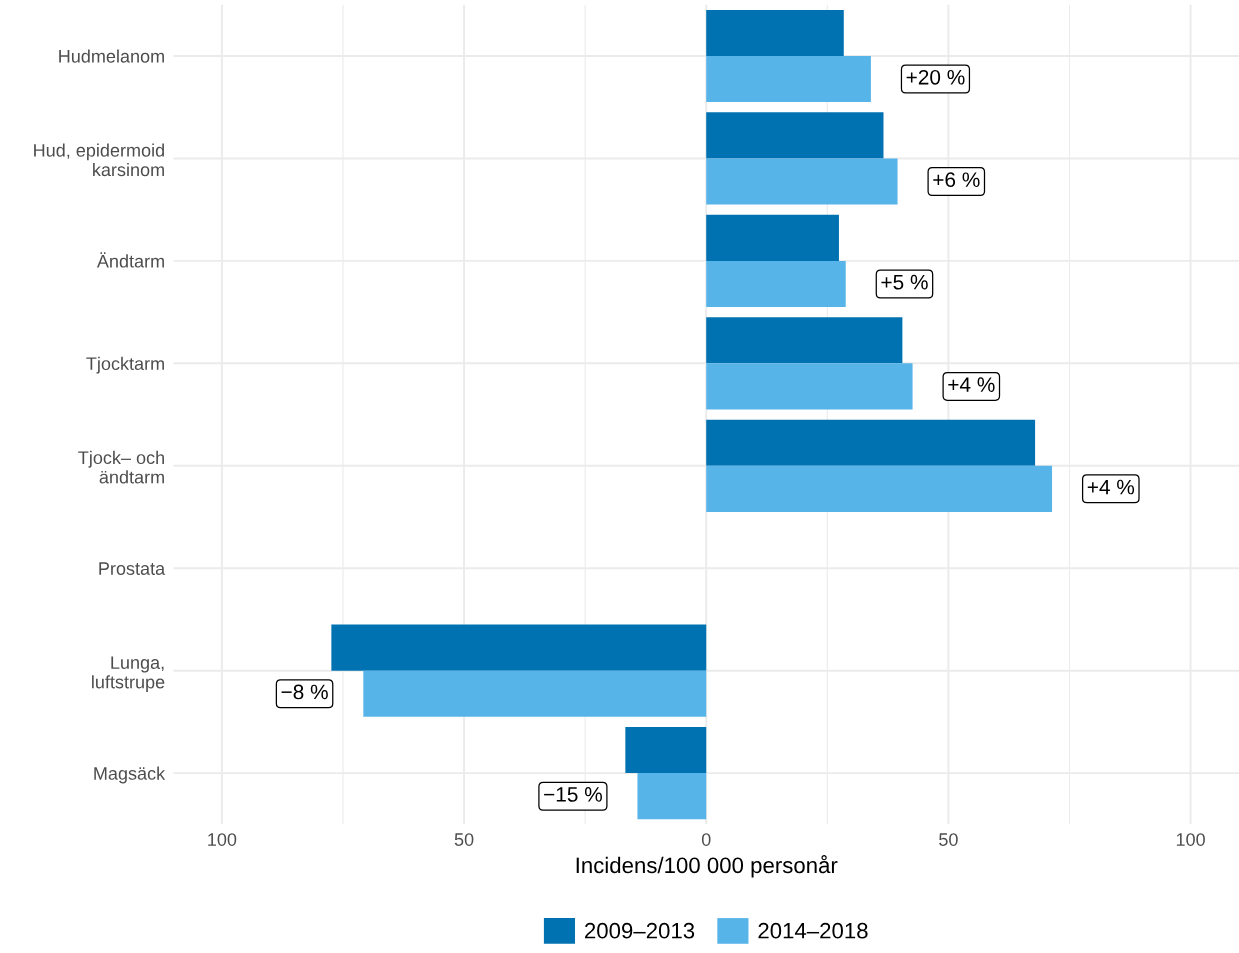  I want to click on x-axis-title: Incidens/100 000 personår, so click(707, 866).